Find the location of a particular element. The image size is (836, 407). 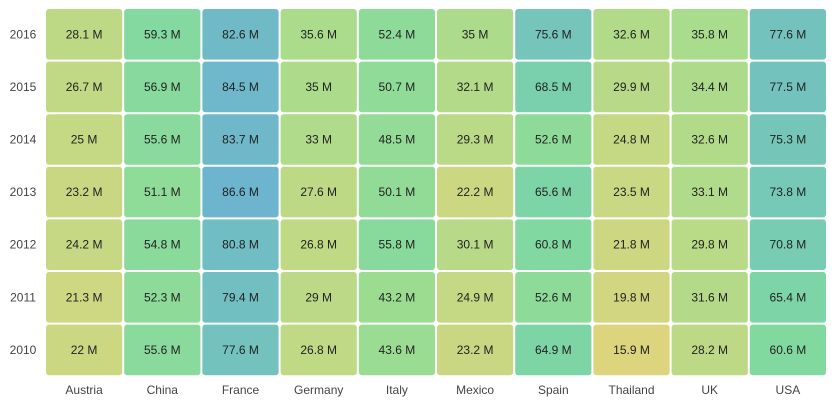

cell-value-label: 55.8 M is located at coordinates (397, 245).